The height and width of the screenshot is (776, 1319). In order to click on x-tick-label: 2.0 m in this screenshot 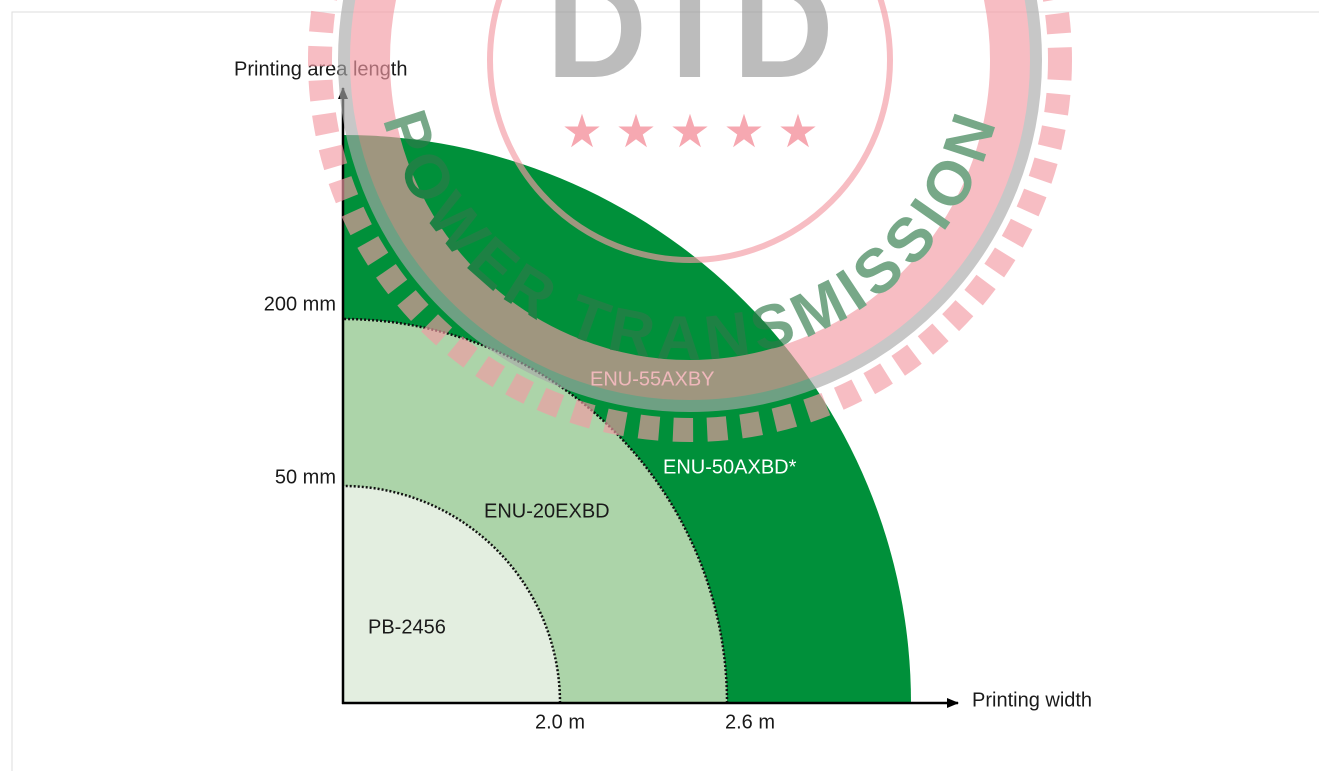, I will do `click(560, 722)`.